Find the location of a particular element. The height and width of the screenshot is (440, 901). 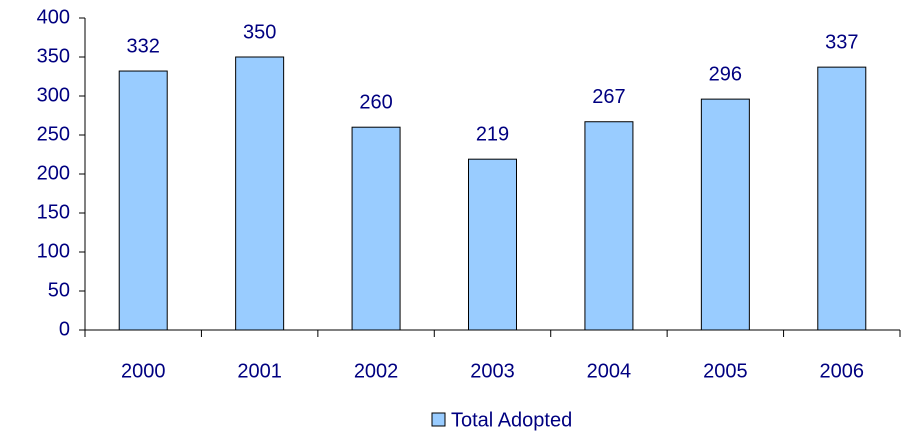

x-tick-label: 2004 is located at coordinates (609, 371).